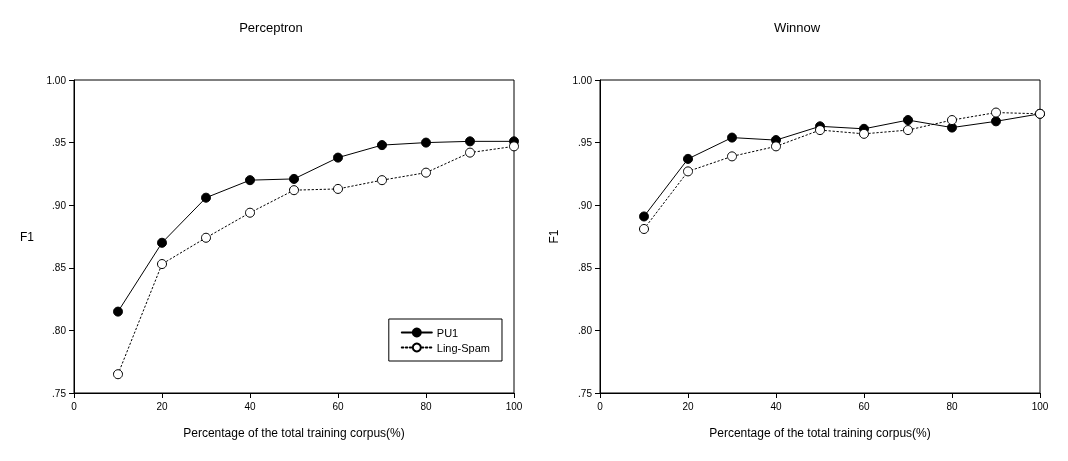 The image size is (1068, 461). I want to click on legend-label: Ling-Spam, so click(463, 347).